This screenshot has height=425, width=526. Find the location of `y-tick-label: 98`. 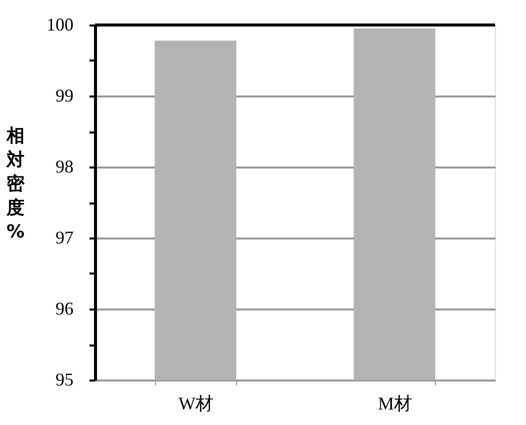

y-tick-label: 98 is located at coordinates (65, 166).